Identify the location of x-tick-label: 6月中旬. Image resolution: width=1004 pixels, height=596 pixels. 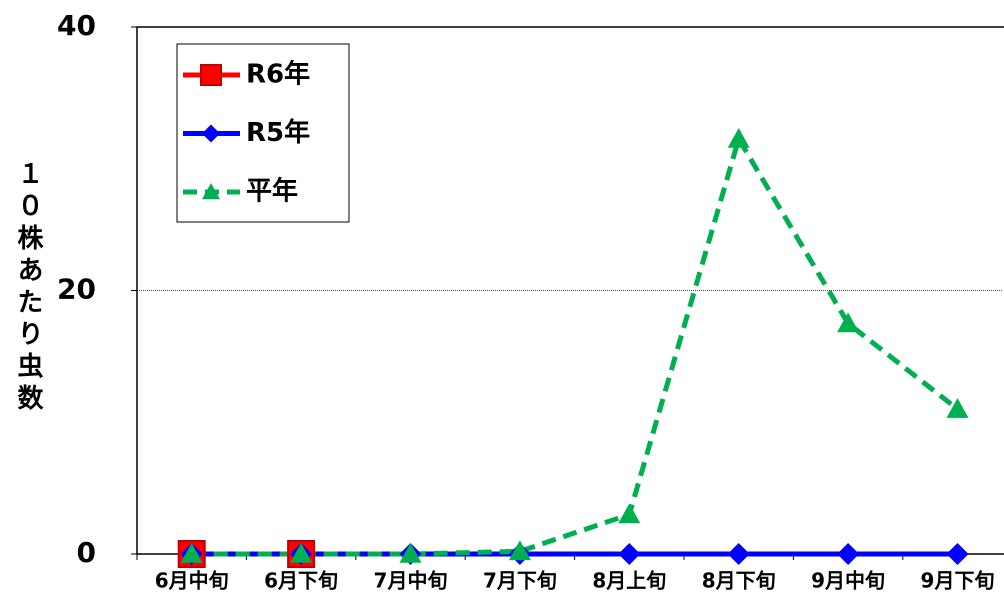
(192, 581).